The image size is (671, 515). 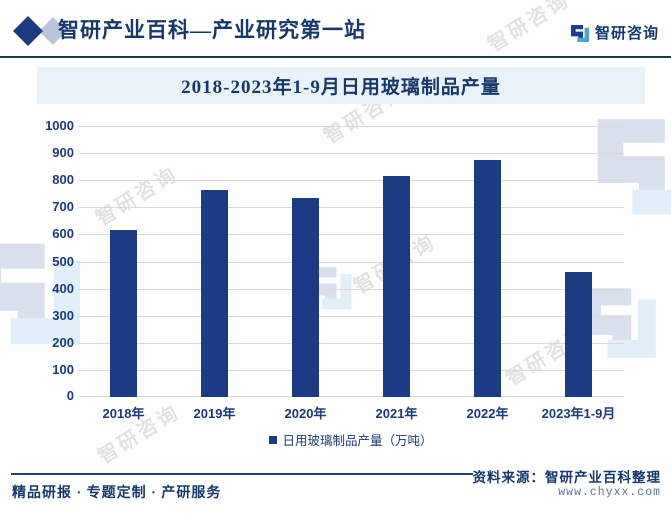 What do you see at coordinates (123, 413) in the screenshot?
I see `x-tick-label: 2018年` at bounding box center [123, 413].